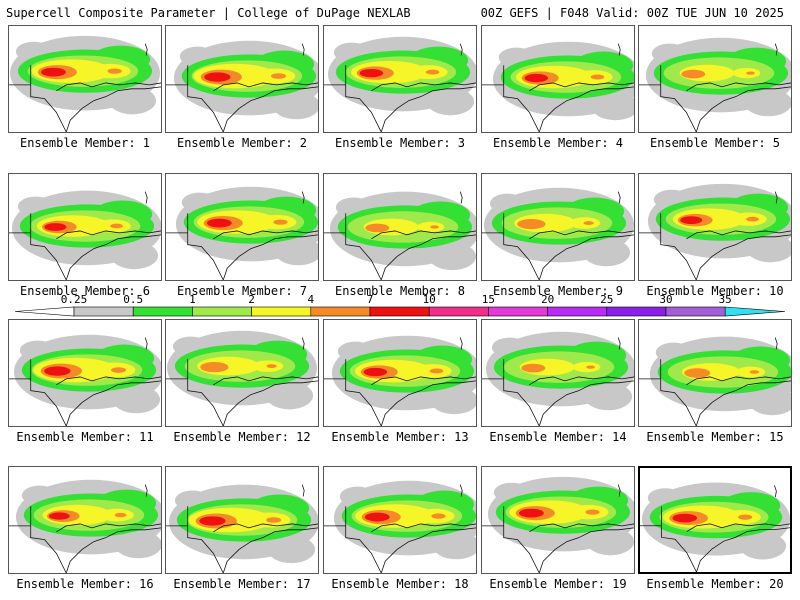  What do you see at coordinates (192, 299) in the screenshot?
I see `color-scale-tick-label: 1` at bounding box center [192, 299].